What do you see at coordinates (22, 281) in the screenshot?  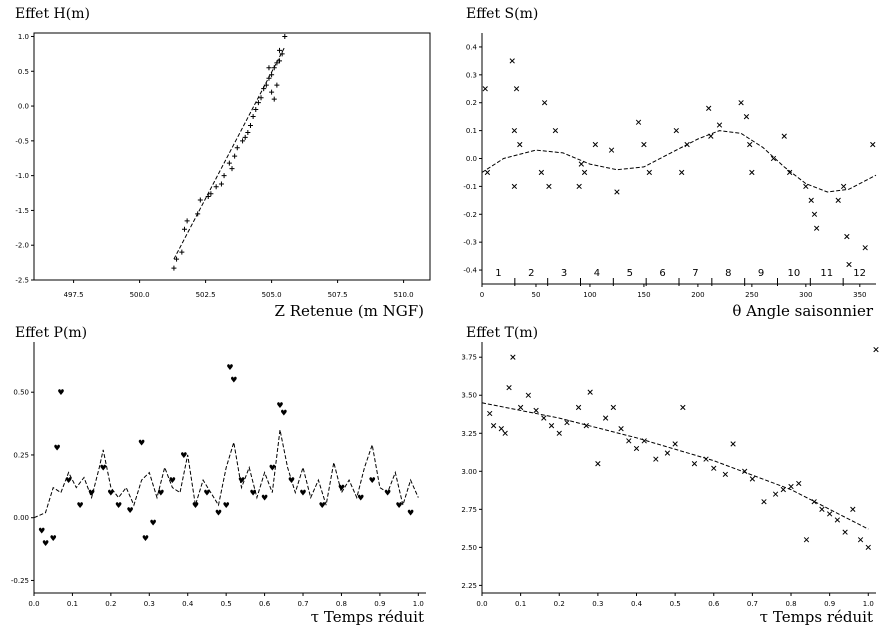 I see `y-tick-label: -2.5` at bounding box center [22, 281].